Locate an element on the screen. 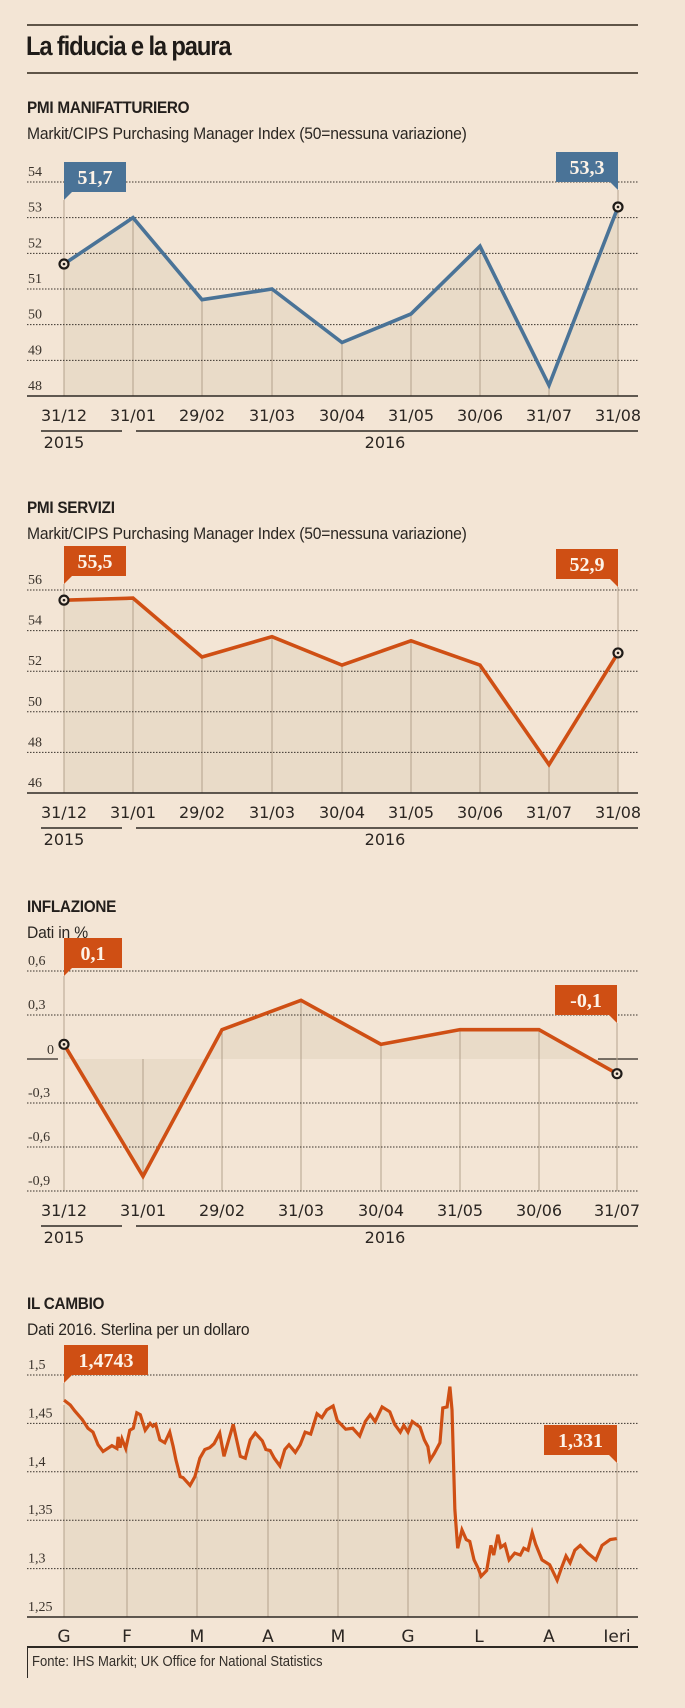  value-badge: 53,3 is located at coordinates (587, 171).